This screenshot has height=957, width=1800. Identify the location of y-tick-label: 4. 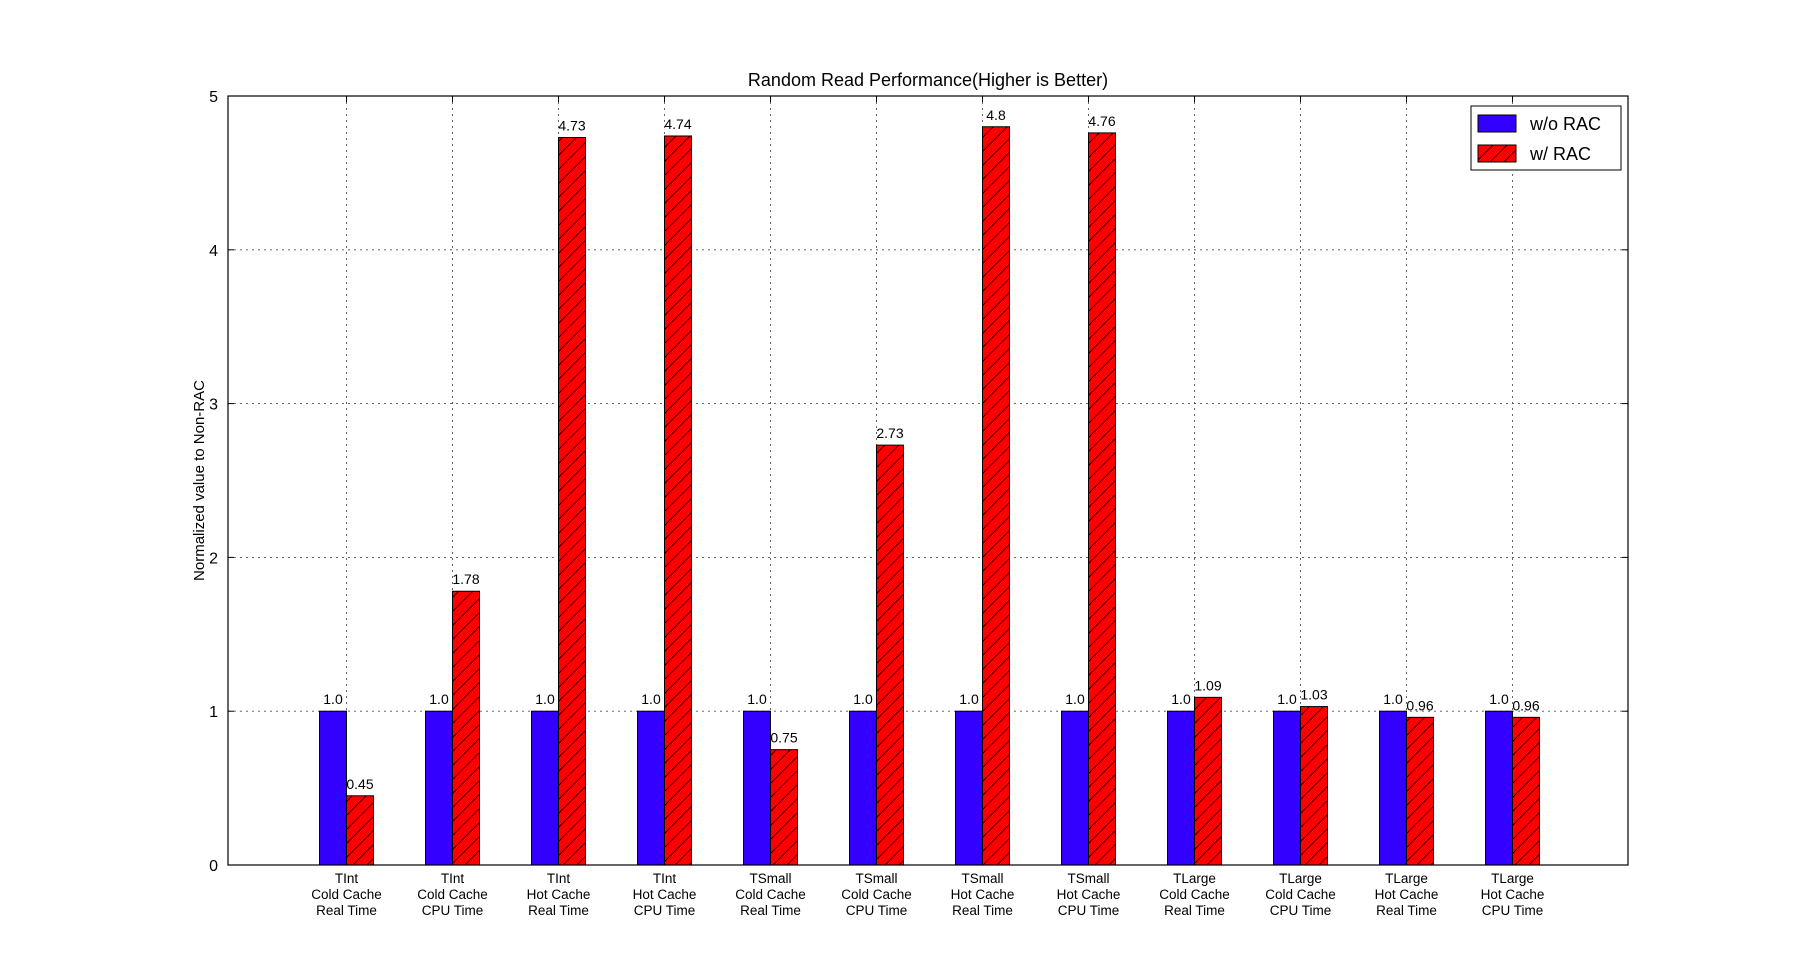
(213, 251).